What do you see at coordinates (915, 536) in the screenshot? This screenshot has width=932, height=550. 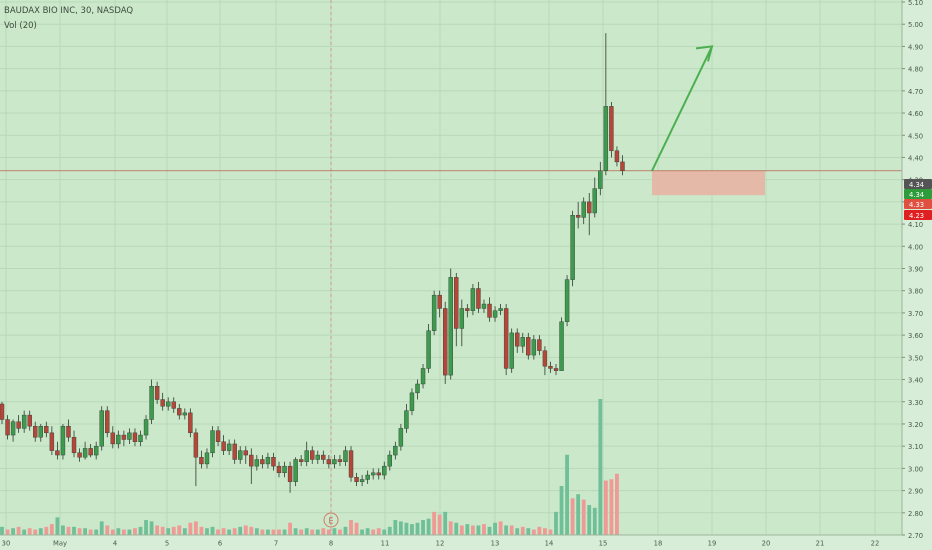 I see `price-tick-label: 2.70` at bounding box center [915, 536].